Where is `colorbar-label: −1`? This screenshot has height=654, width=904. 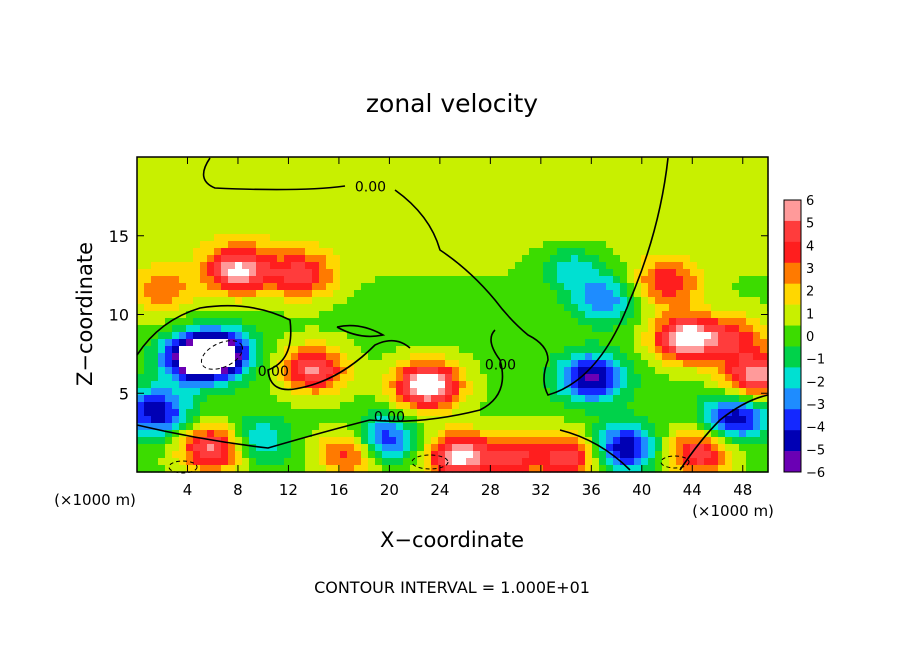 colorbar-label: −1 is located at coordinates (815, 360).